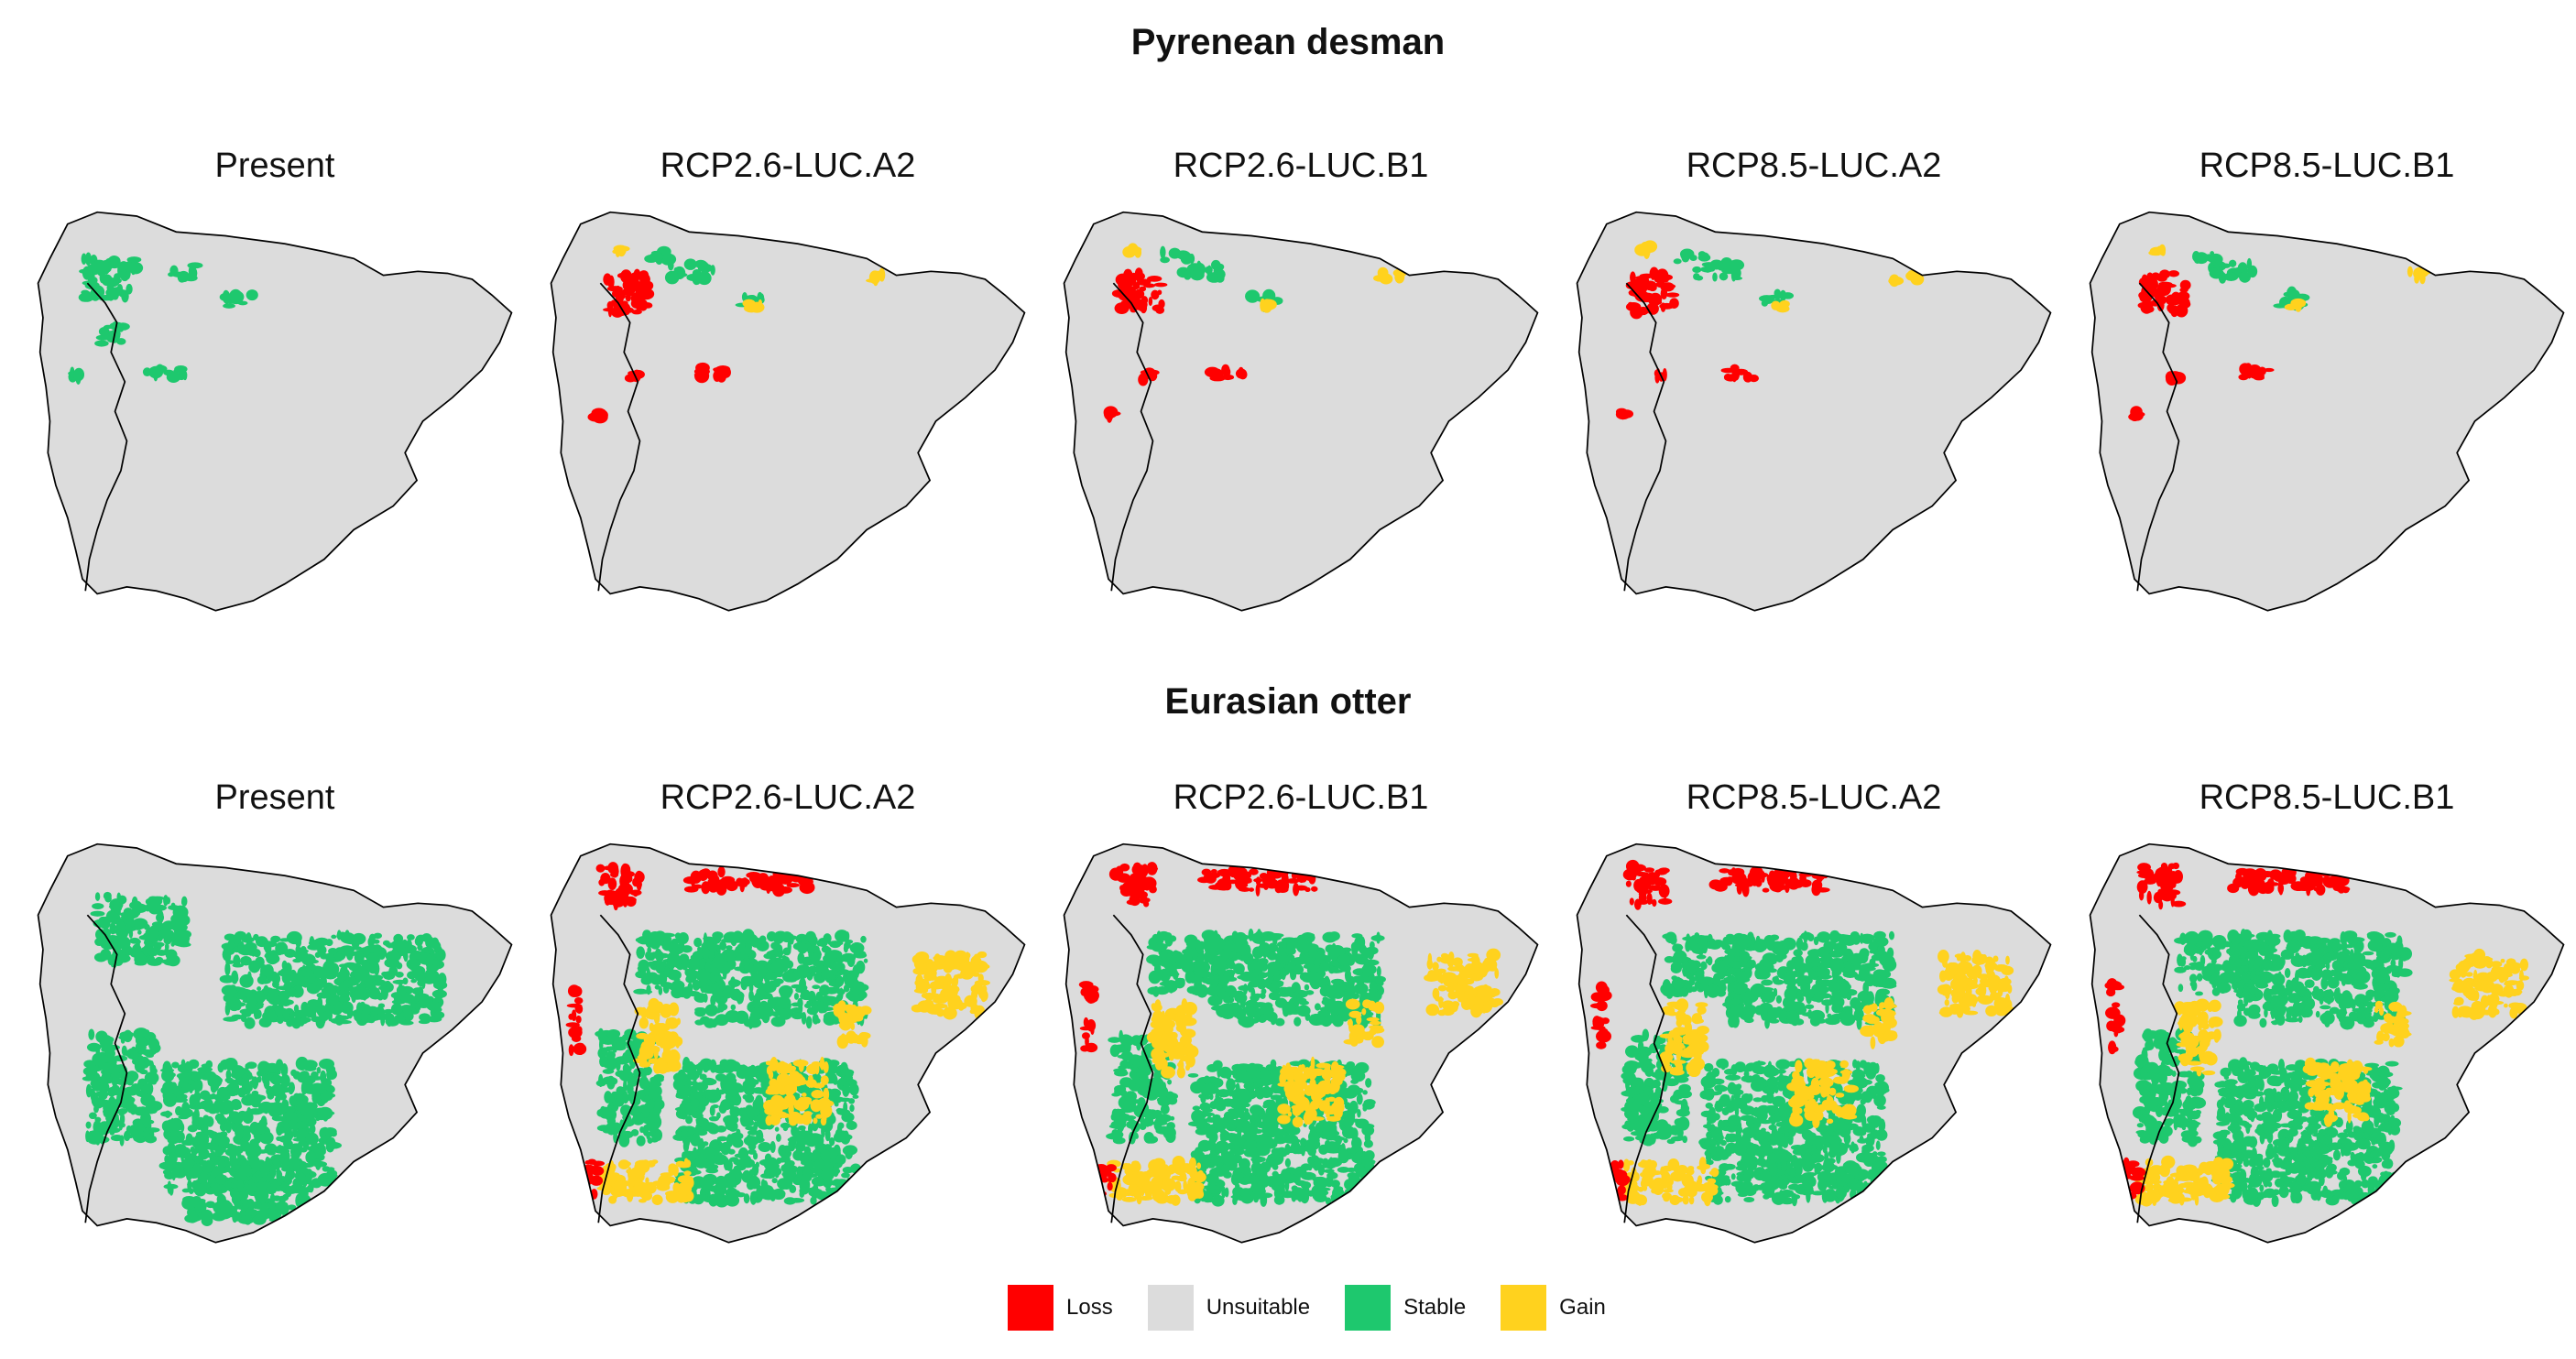 The image size is (2576, 1359). I want to click on coastline, so click(1814, 411).